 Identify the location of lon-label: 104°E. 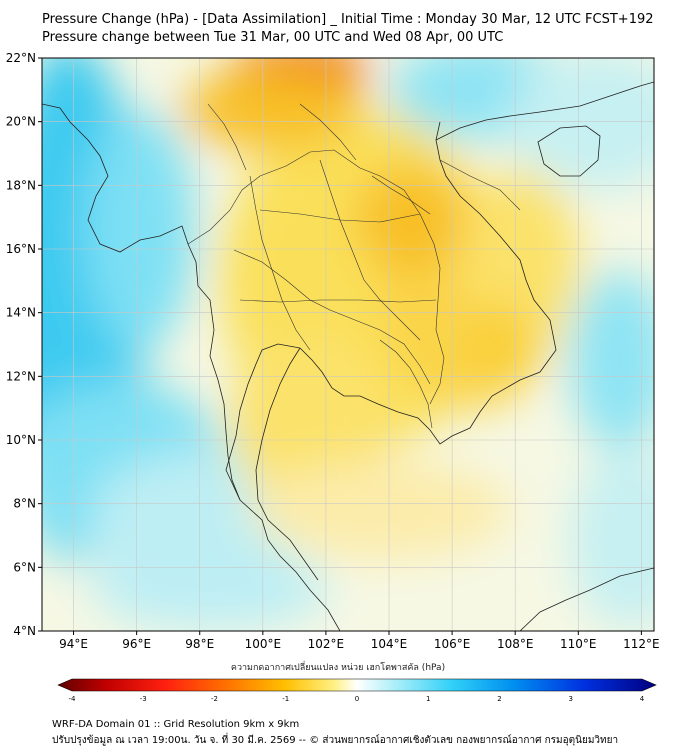
(389, 644).